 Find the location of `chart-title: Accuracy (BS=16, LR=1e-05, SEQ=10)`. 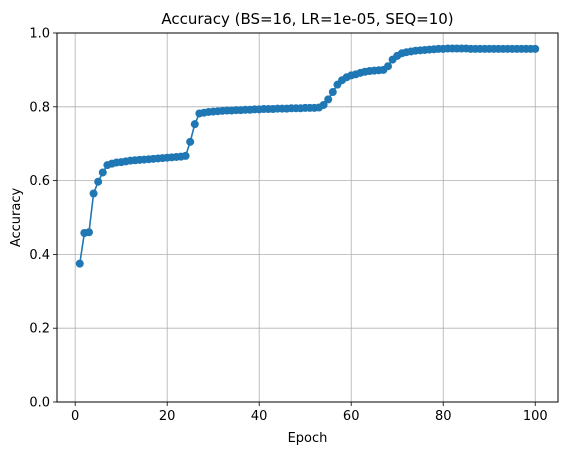

chart-title: Accuracy (BS=16, LR=1e-05, SEQ=10) is located at coordinates (307, 19).